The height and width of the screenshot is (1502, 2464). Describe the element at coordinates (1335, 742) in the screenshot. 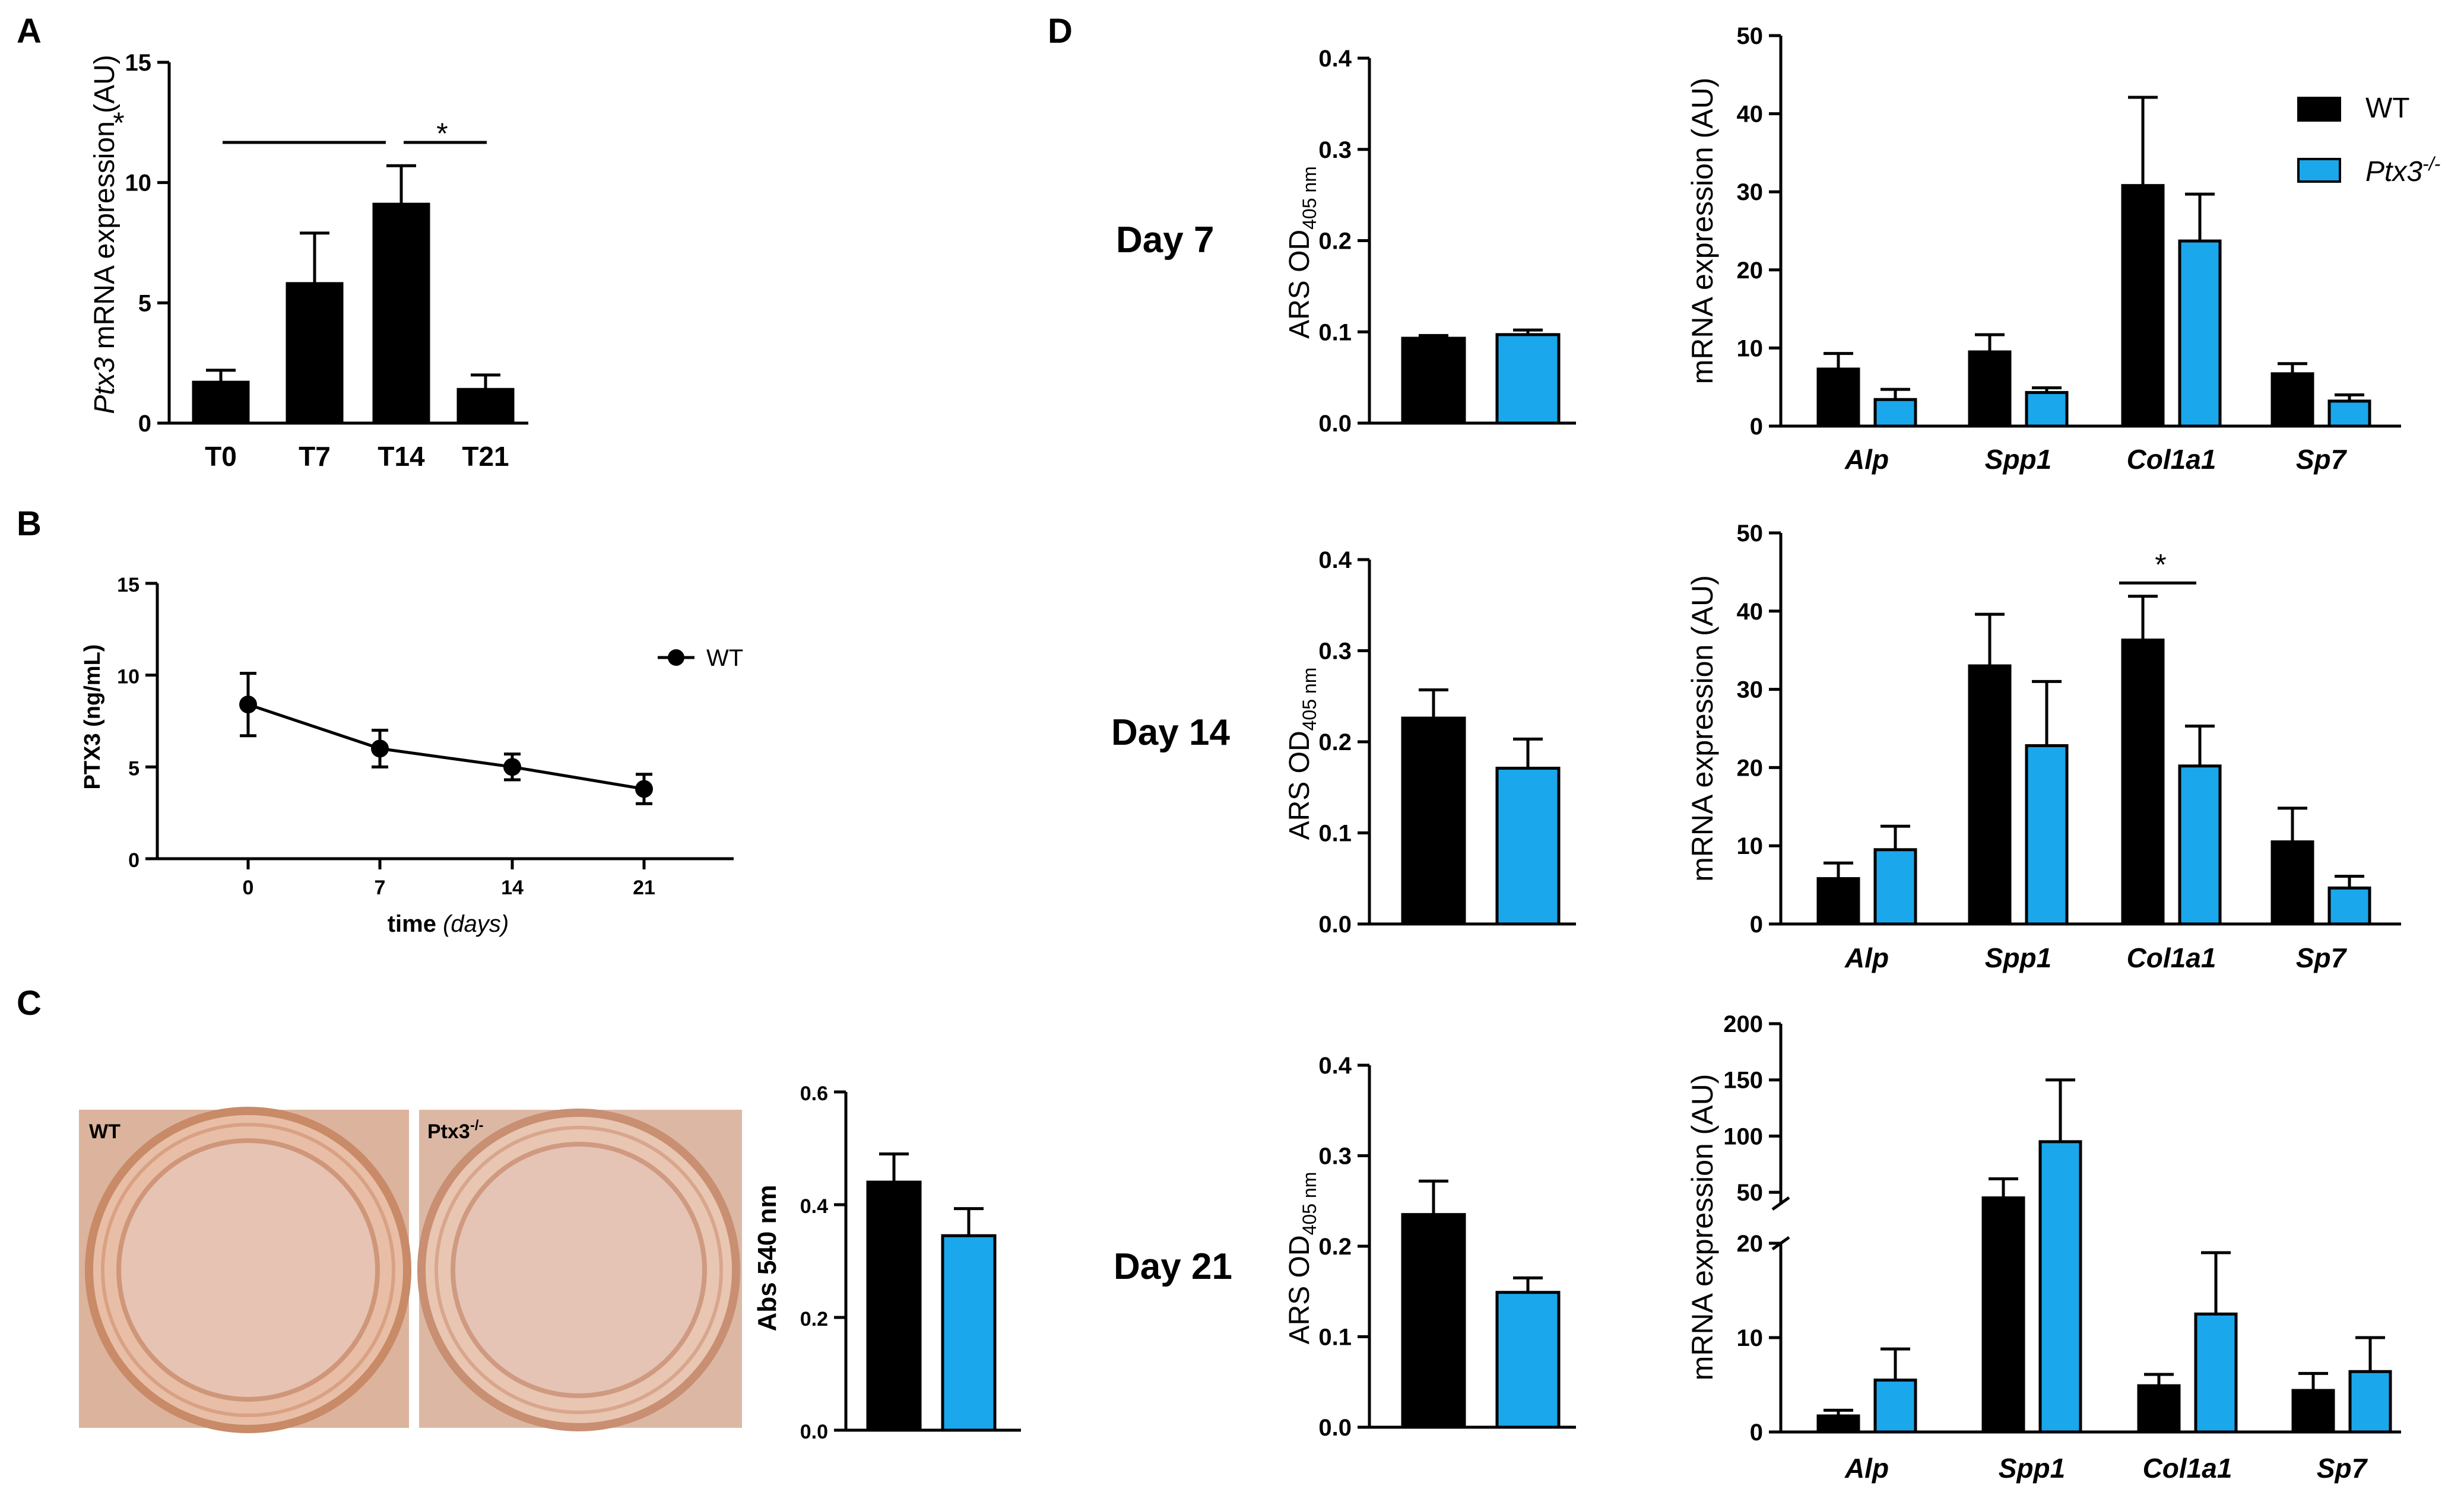

I see `ars-day1-y-tick-label: 0.2` at that location.